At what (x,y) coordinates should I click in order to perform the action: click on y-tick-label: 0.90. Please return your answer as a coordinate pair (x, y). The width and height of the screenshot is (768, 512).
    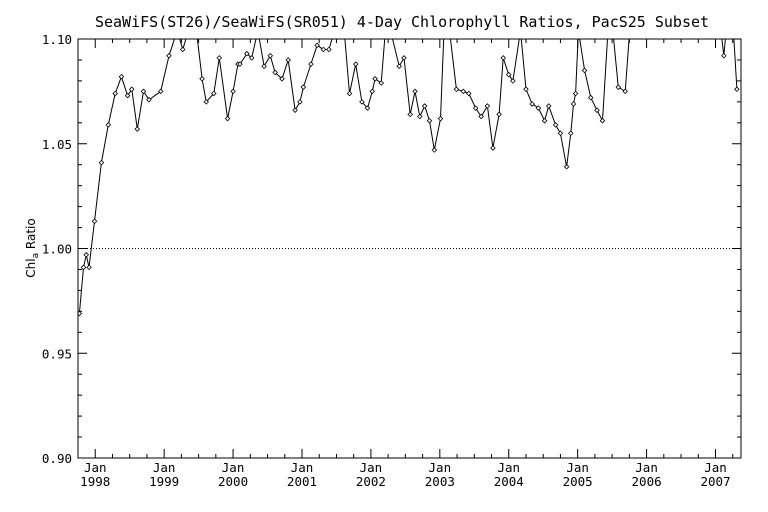
    Looking at the image, I should click on (57, 458).